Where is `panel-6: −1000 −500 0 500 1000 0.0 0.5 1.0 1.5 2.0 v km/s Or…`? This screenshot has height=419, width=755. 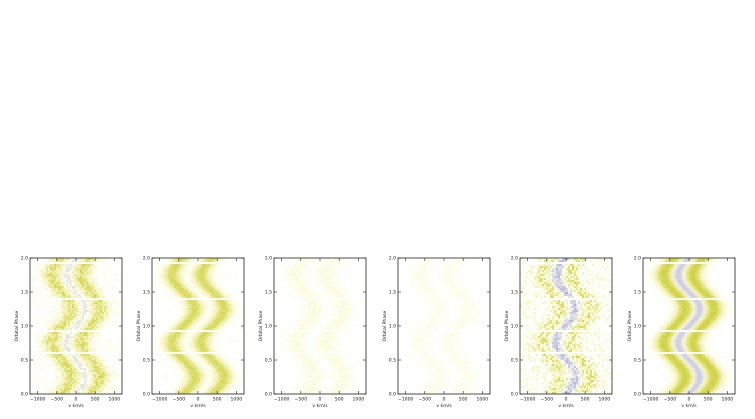 panel-6: −1000 −500 0 500 1000 0.0 0.5 1.0 1.5 2.0 v km/s Or… is located at coordinates (681, 332).